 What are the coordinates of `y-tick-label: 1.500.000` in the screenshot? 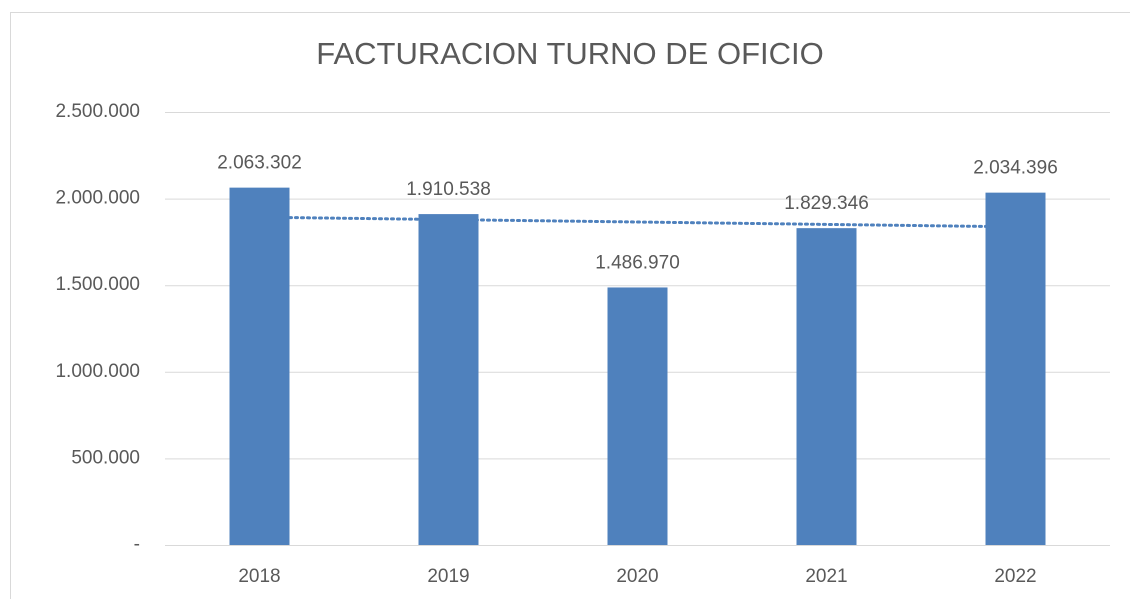 It's located at (97, 284).